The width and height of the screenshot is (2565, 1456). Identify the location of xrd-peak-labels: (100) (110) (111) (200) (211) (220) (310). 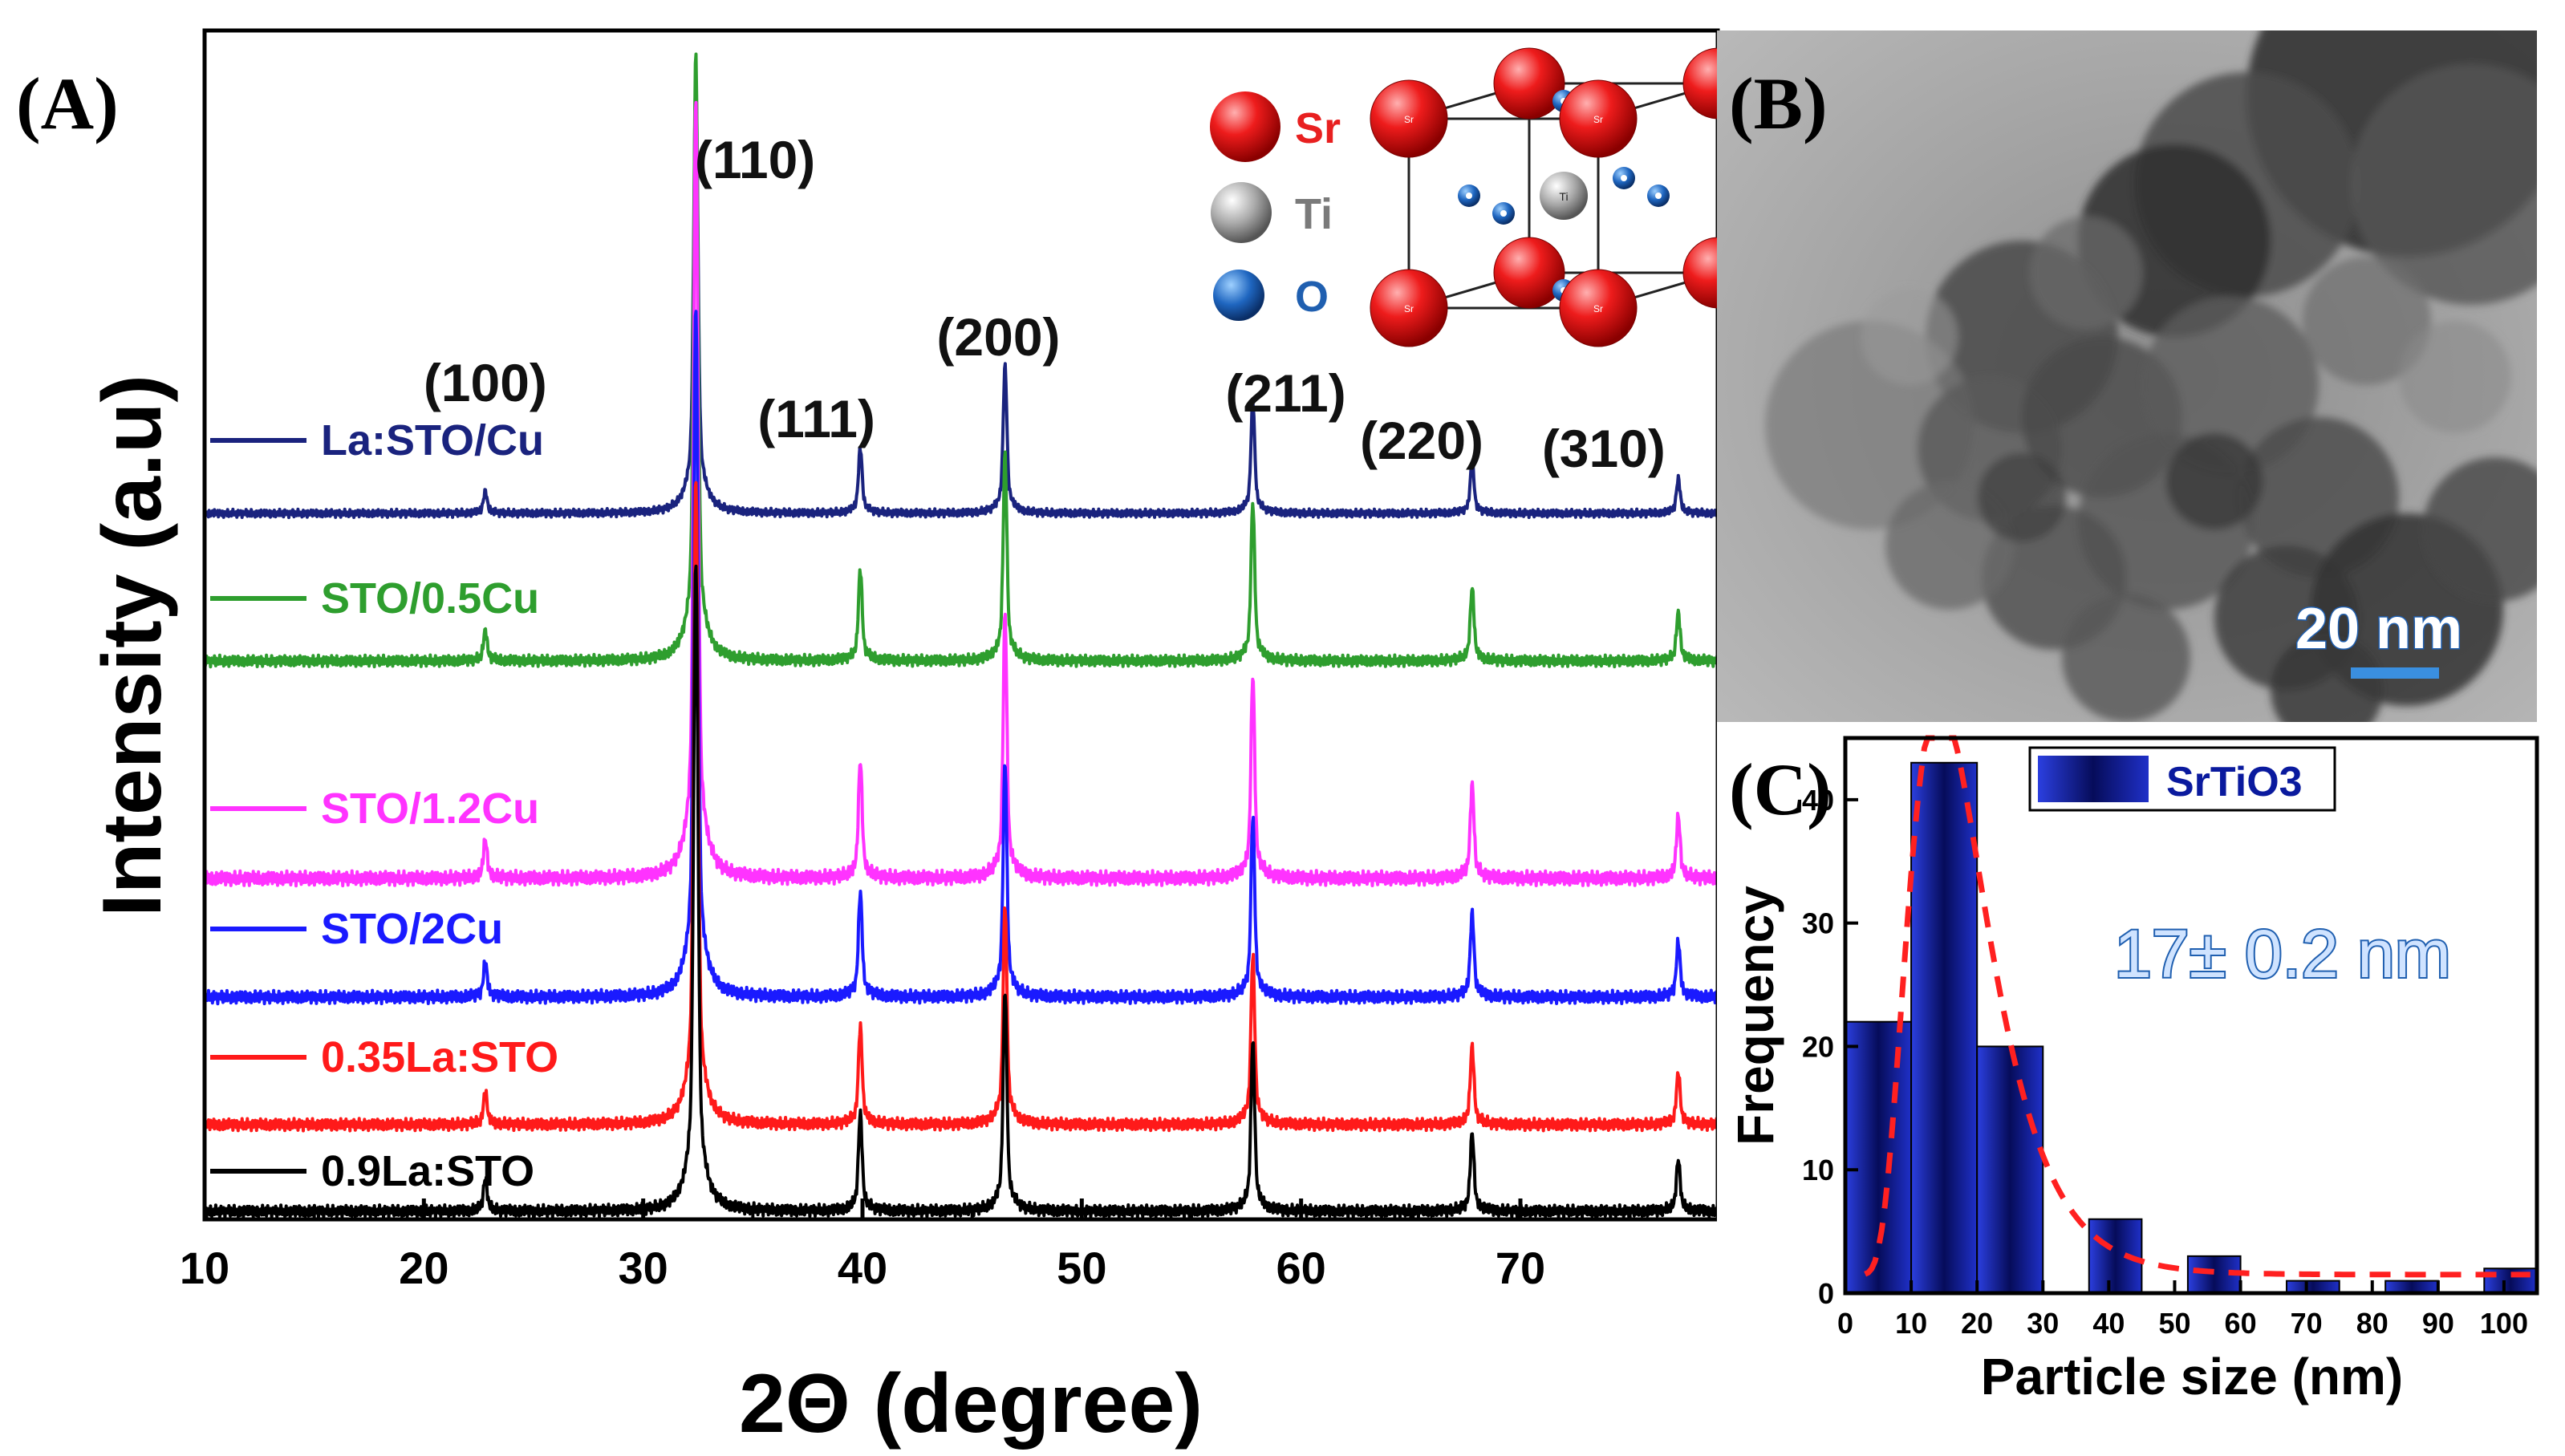
(1045, 304).